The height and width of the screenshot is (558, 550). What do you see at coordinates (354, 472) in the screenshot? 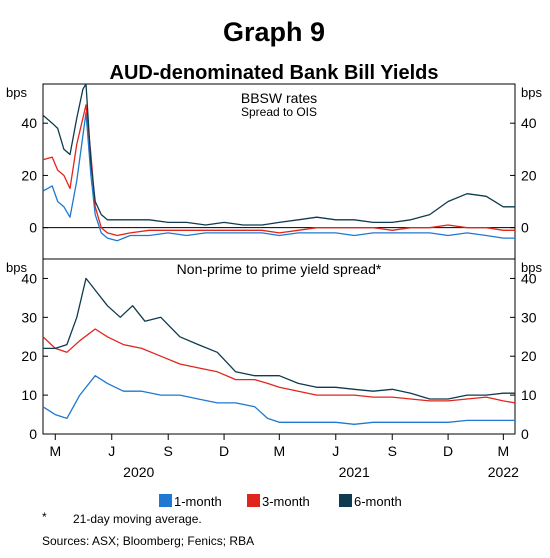
I see `year-label: 2021` at bounding box center [354, 472].